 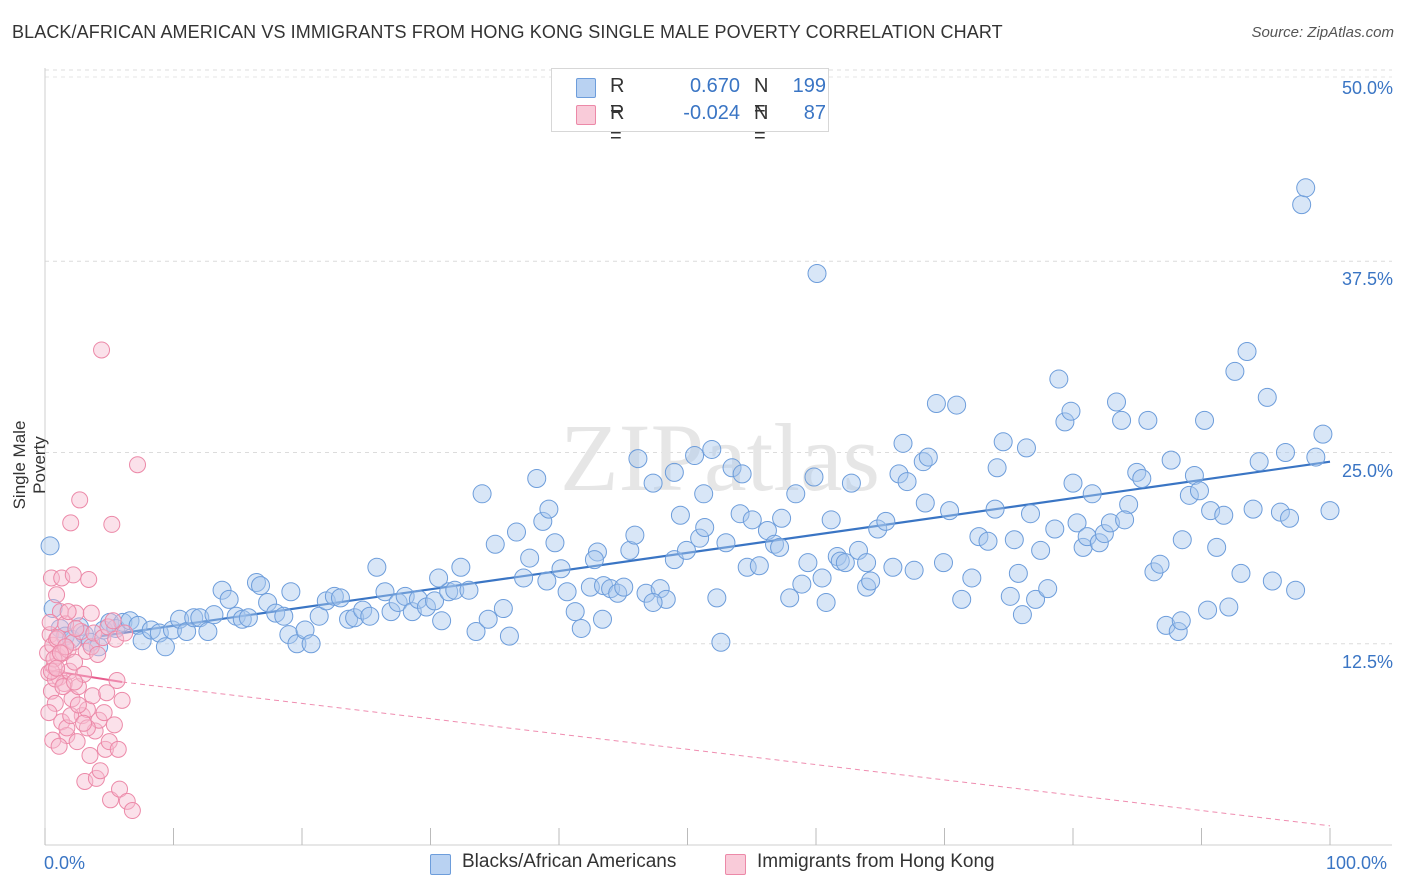 I want to click on pink-trend-dashed, so click(x=726, y=754).